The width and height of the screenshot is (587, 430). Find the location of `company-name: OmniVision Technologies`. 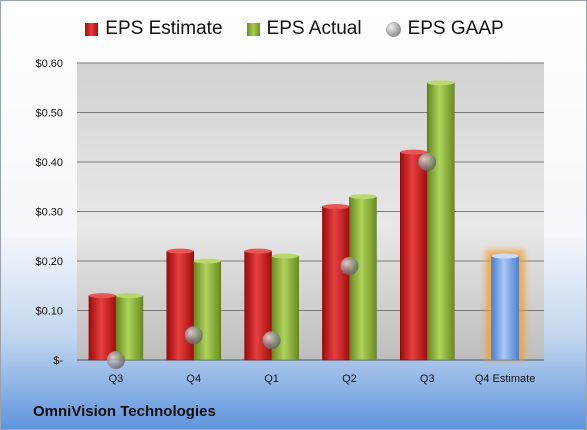

company-name: OmniVision Technologies is located at coordinates (124, 411).